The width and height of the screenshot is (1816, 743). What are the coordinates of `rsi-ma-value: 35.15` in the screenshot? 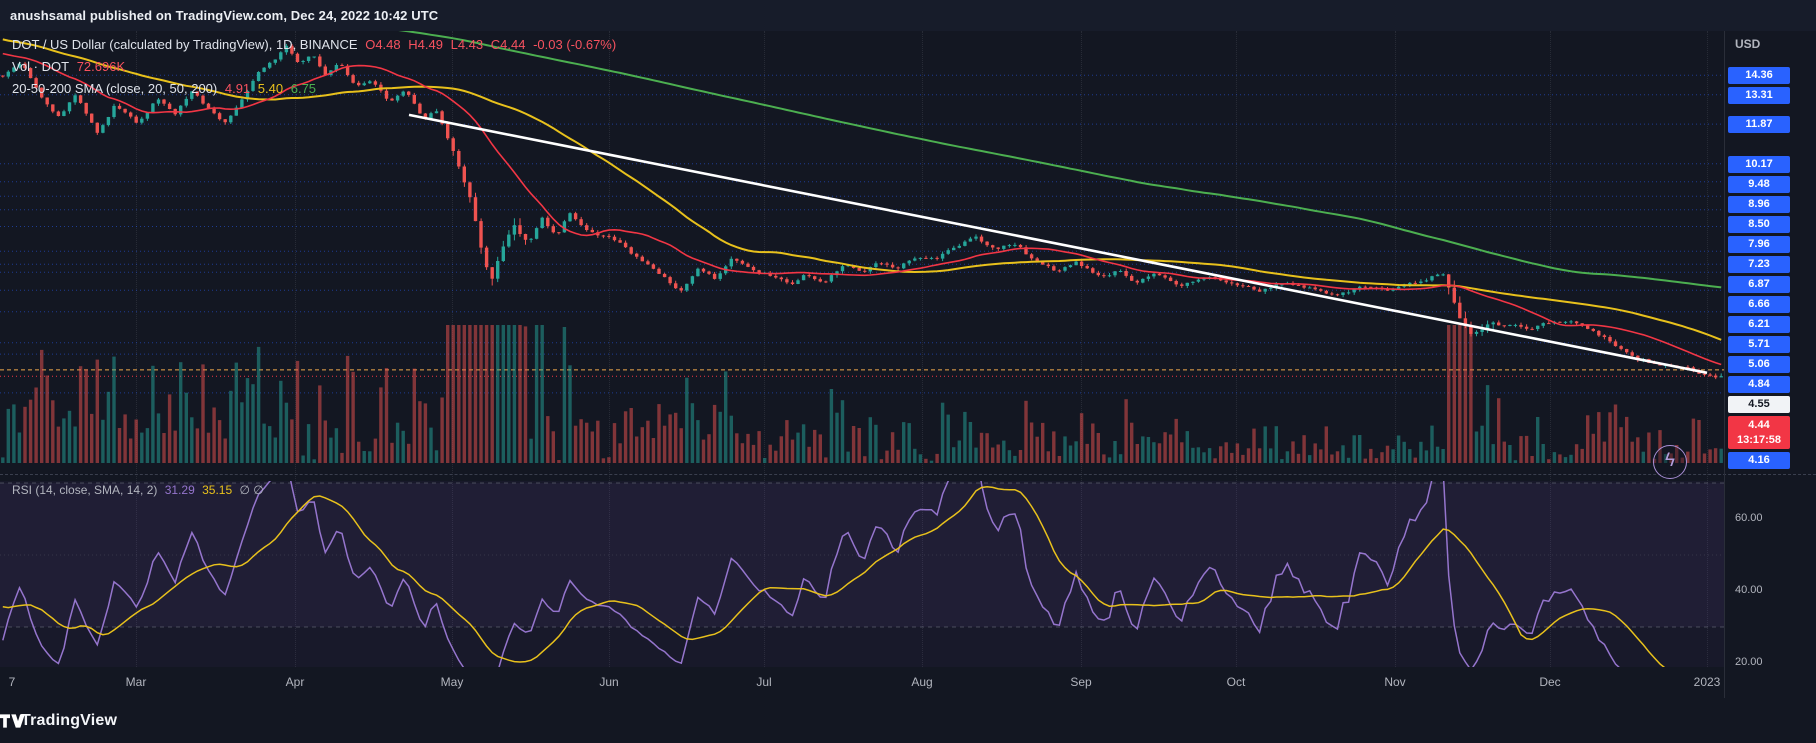 It's located at (217, 490).